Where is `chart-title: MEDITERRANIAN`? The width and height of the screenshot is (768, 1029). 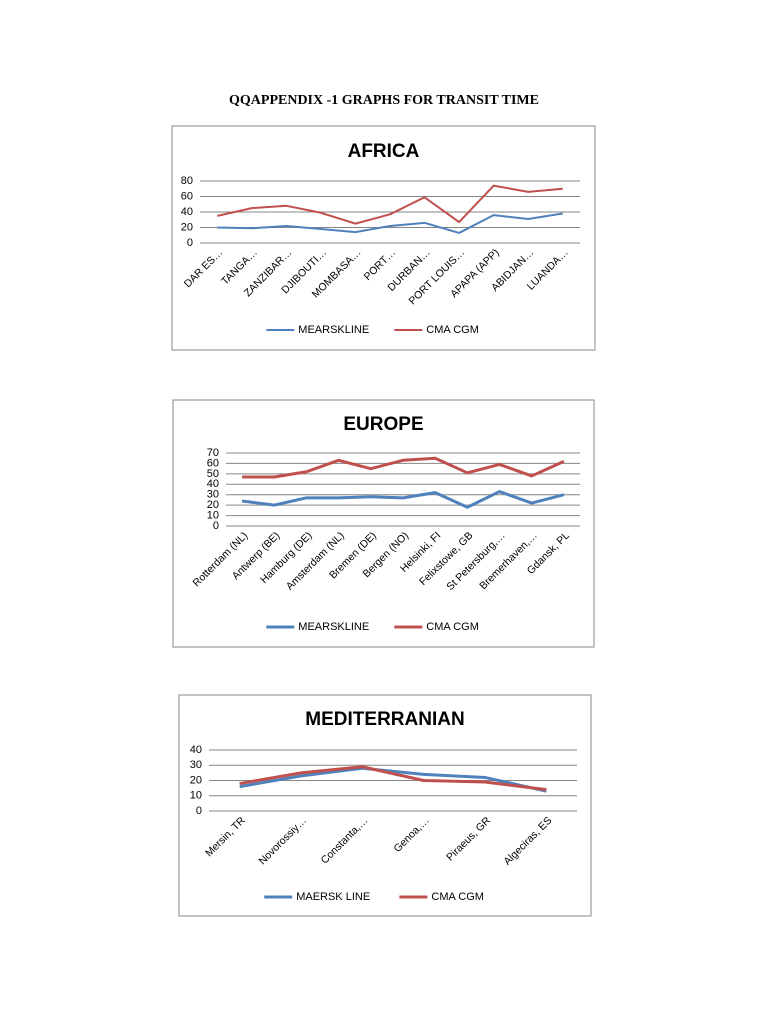
chart-title: MEDITERRANIAN is located at coordinates (384, 719).